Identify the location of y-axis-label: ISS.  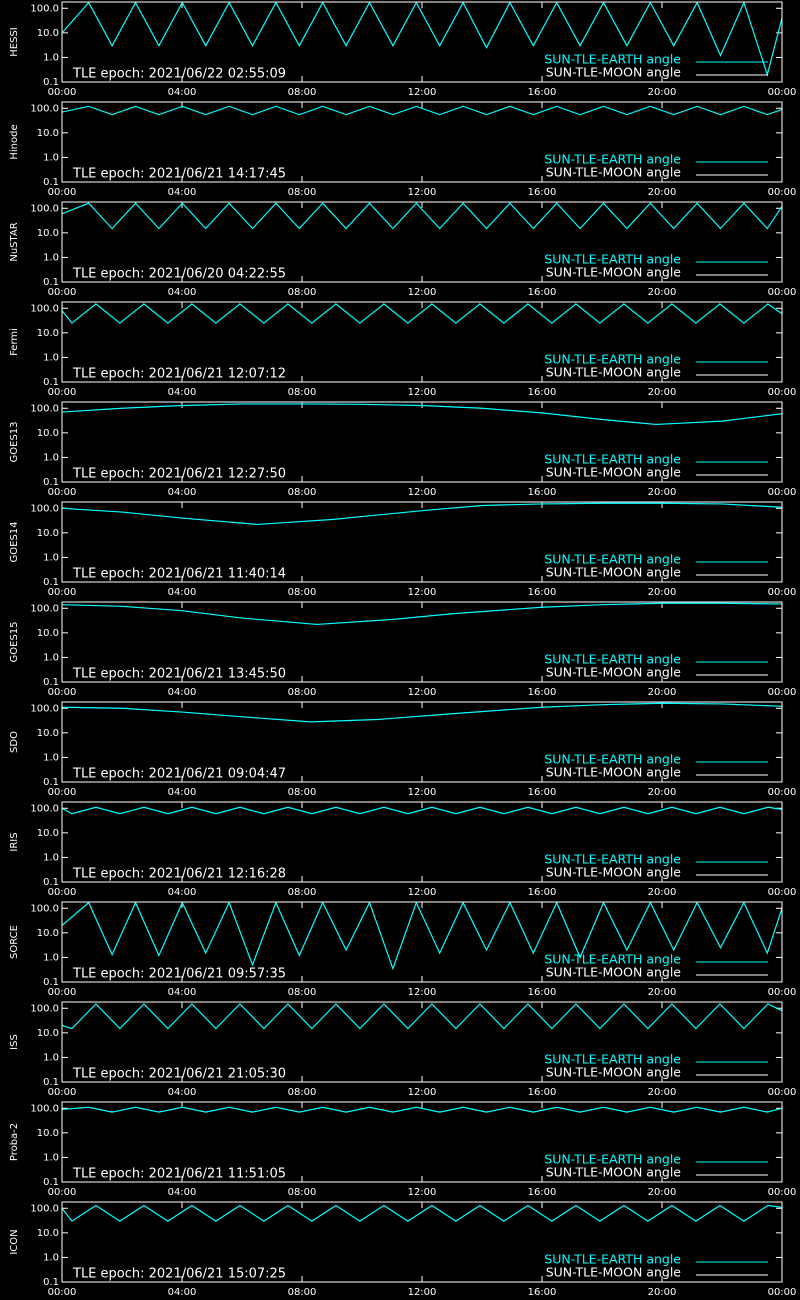
(14, 1042).